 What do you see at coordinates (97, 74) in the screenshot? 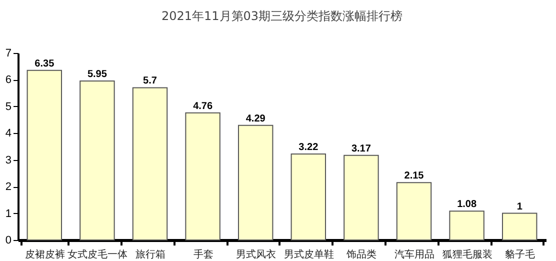
I see `data-label: 5.95` at bounding box center [97, 74].